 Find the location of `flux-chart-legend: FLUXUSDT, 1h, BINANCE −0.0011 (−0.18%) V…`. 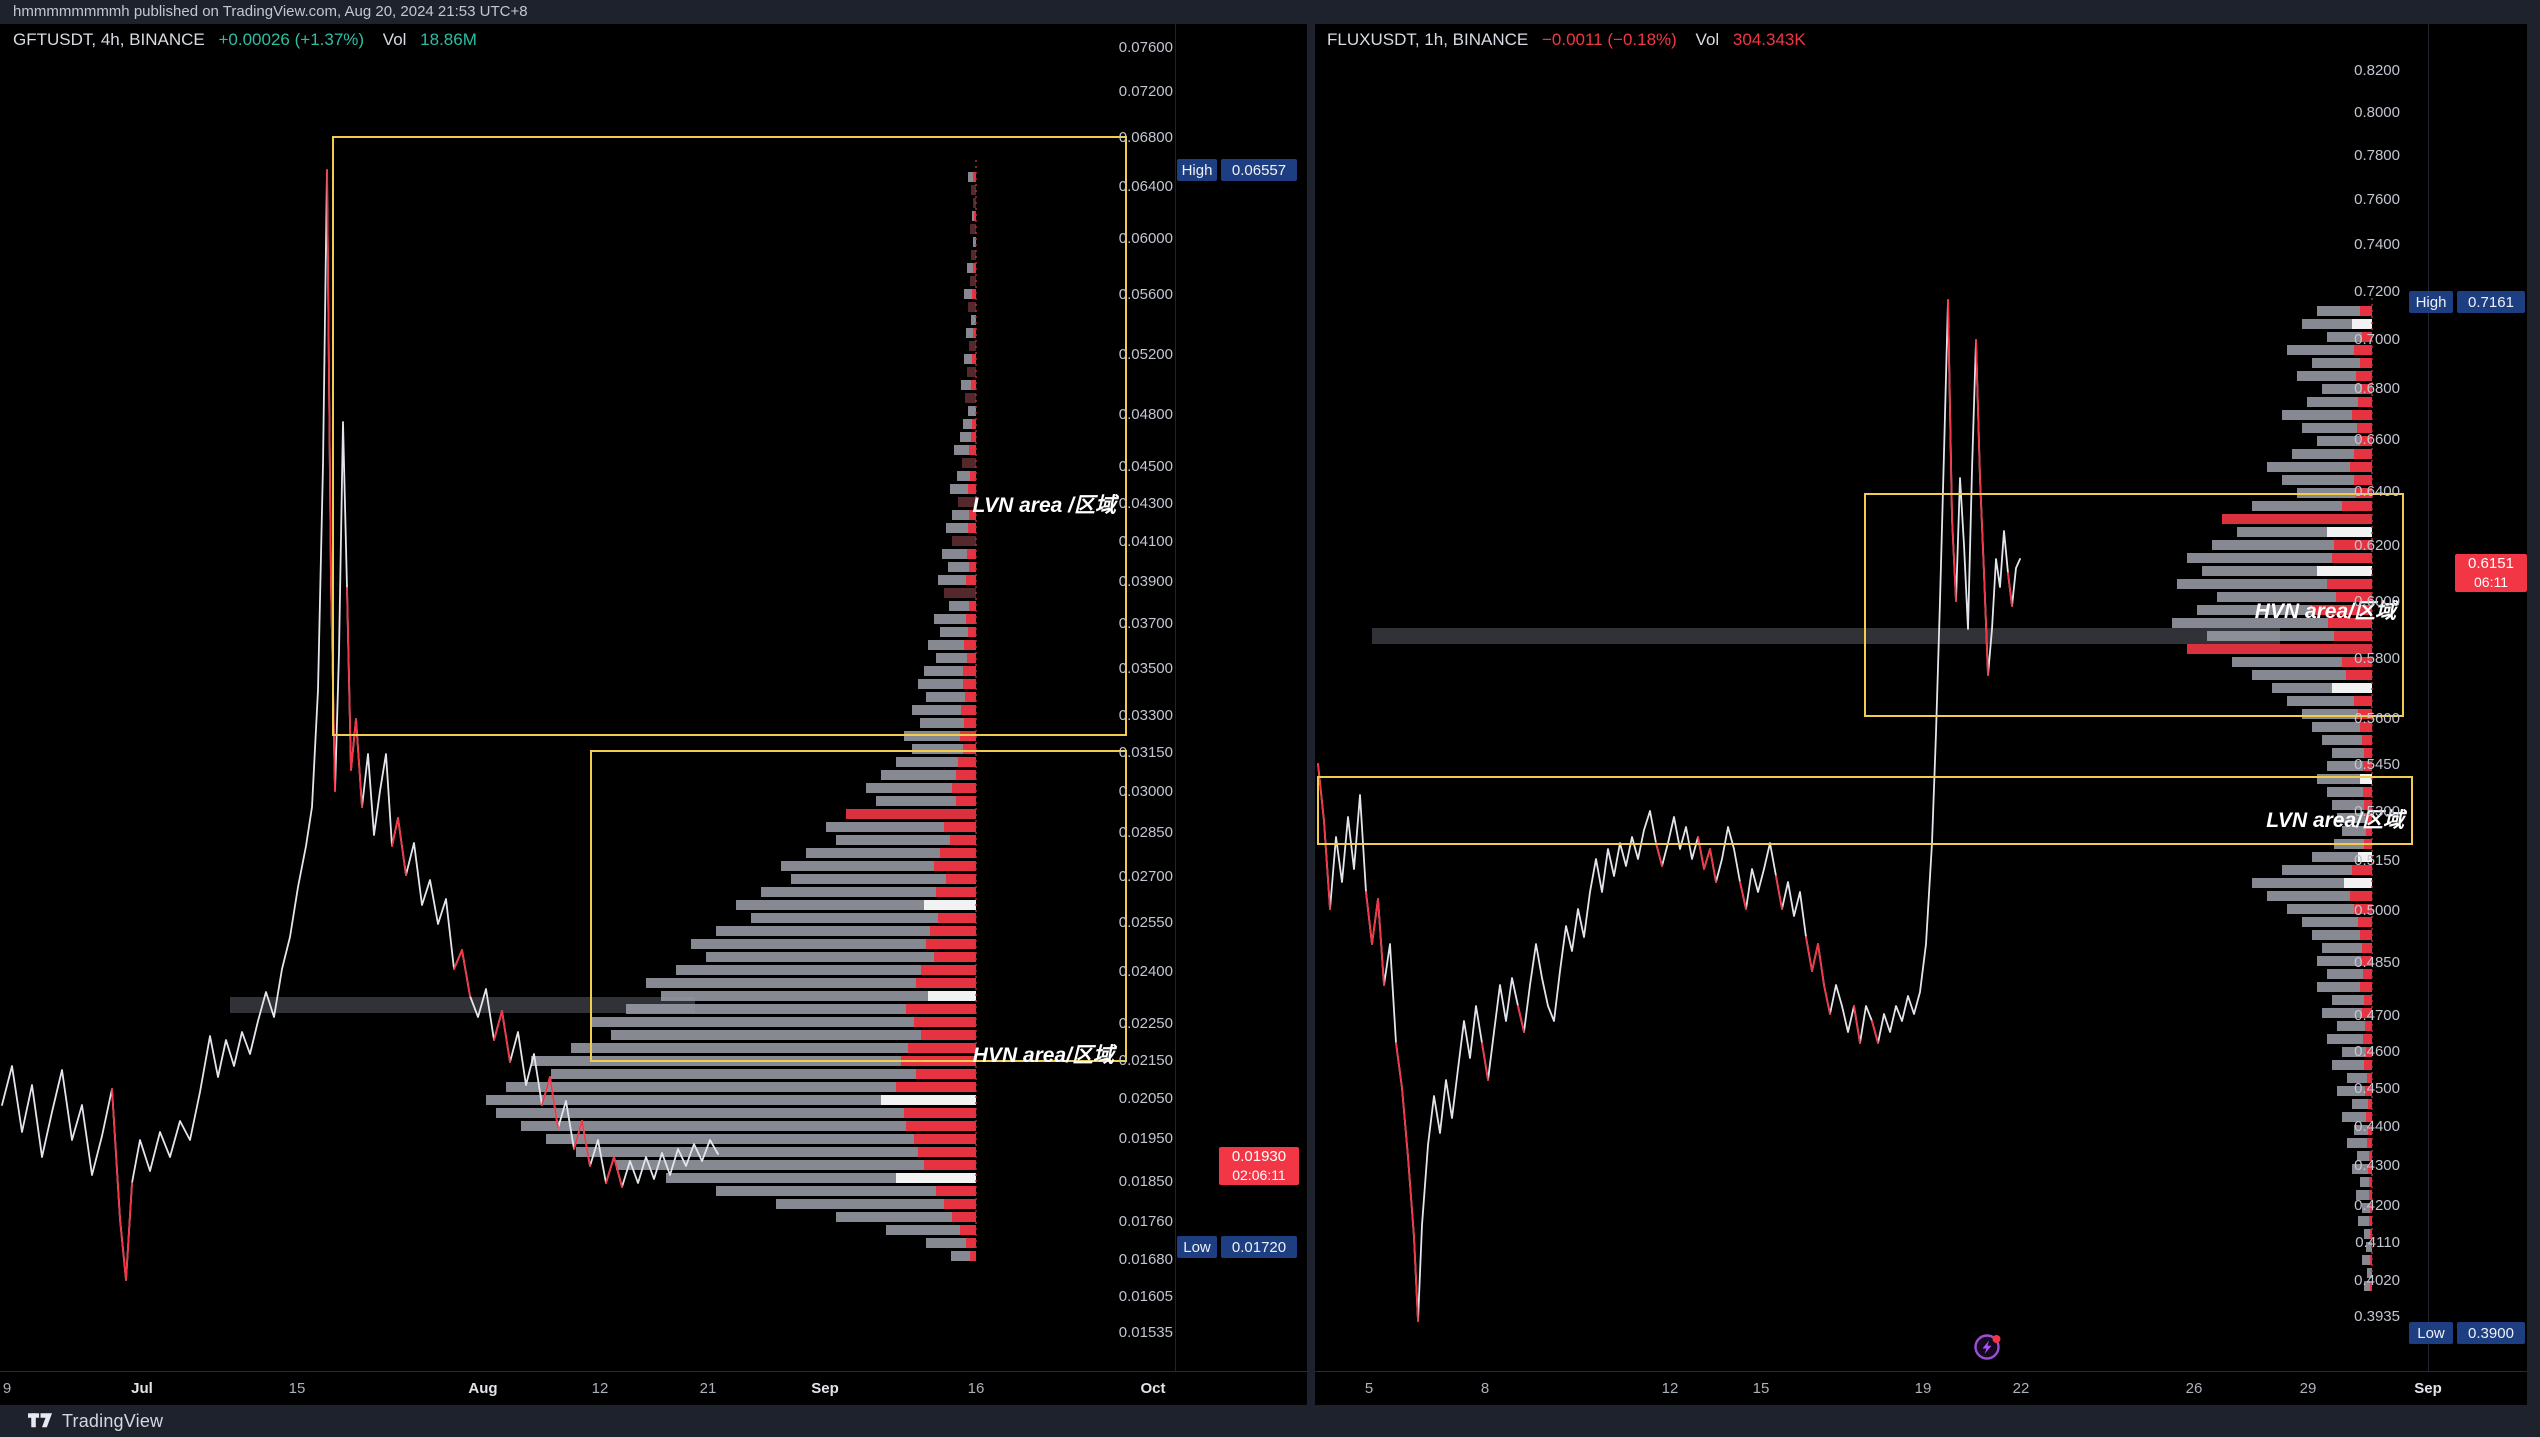

flux-chart-legend: FLUXUSDT, 1h, BINANCE −0.0011 (−0.18%) V… is located at coordinates (1566, 40).